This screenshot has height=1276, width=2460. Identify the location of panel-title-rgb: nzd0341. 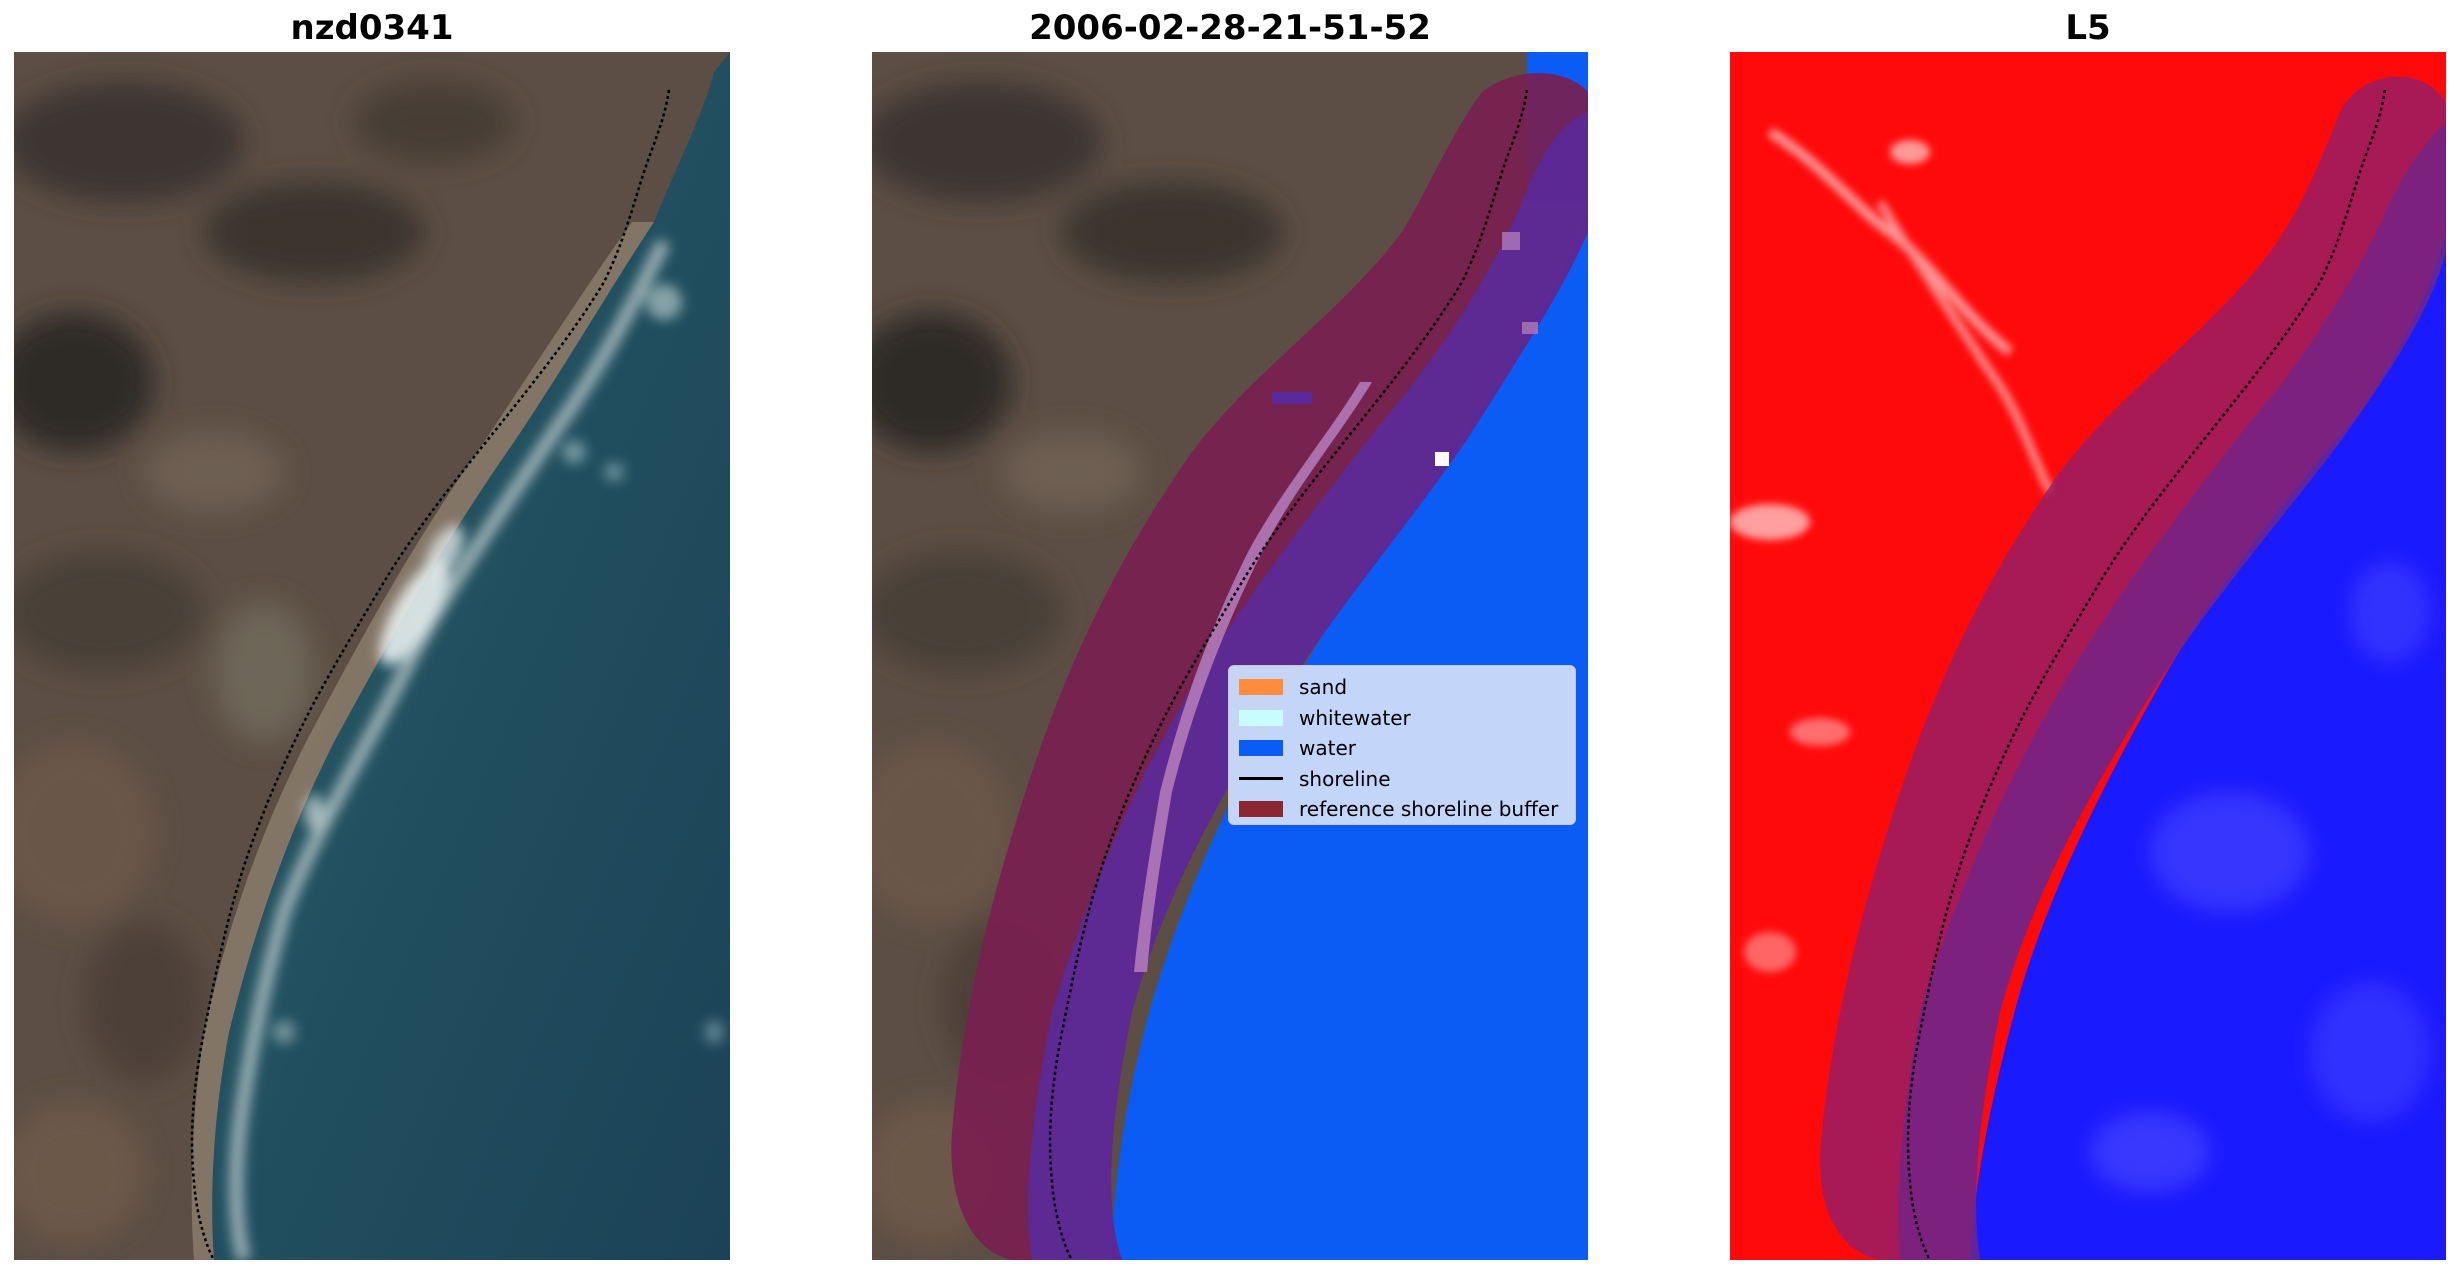
(372, 28).